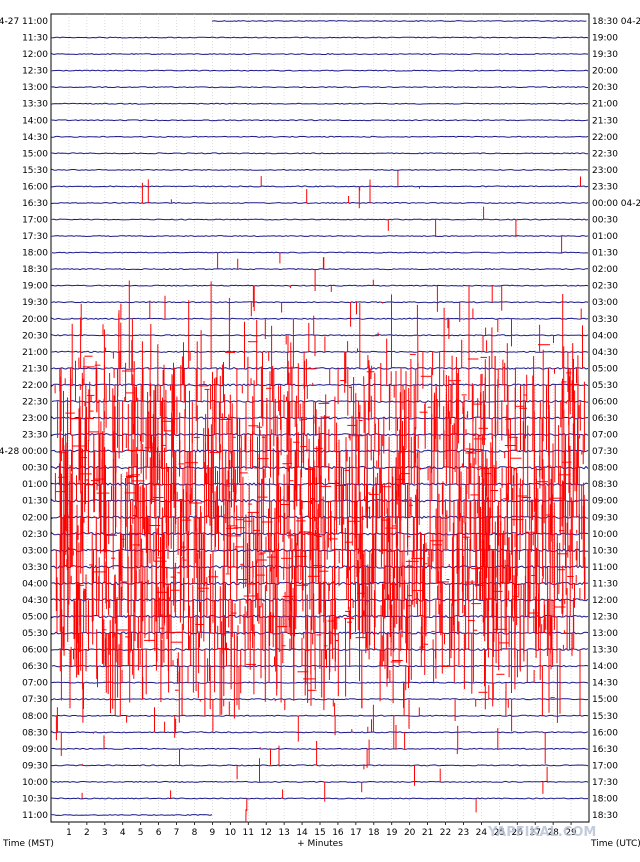 The image size is (640, 862). I want to click on right-time-label: 20:00, so click(605, 72).